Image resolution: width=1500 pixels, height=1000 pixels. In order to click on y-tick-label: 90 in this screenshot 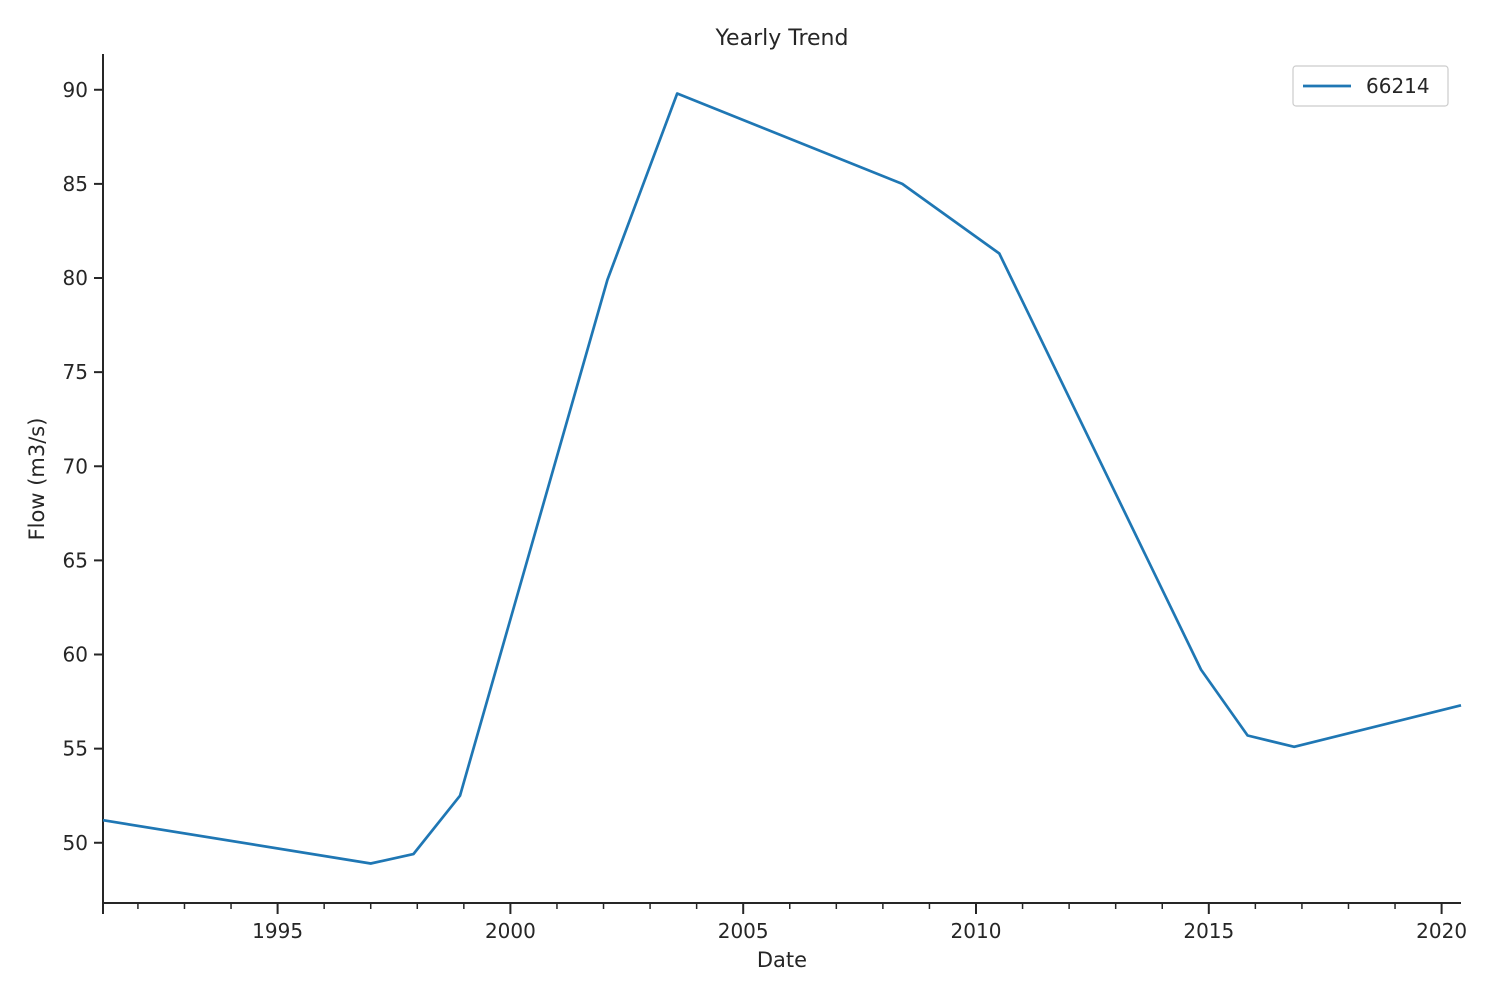, I will do `click(75, 90)`.